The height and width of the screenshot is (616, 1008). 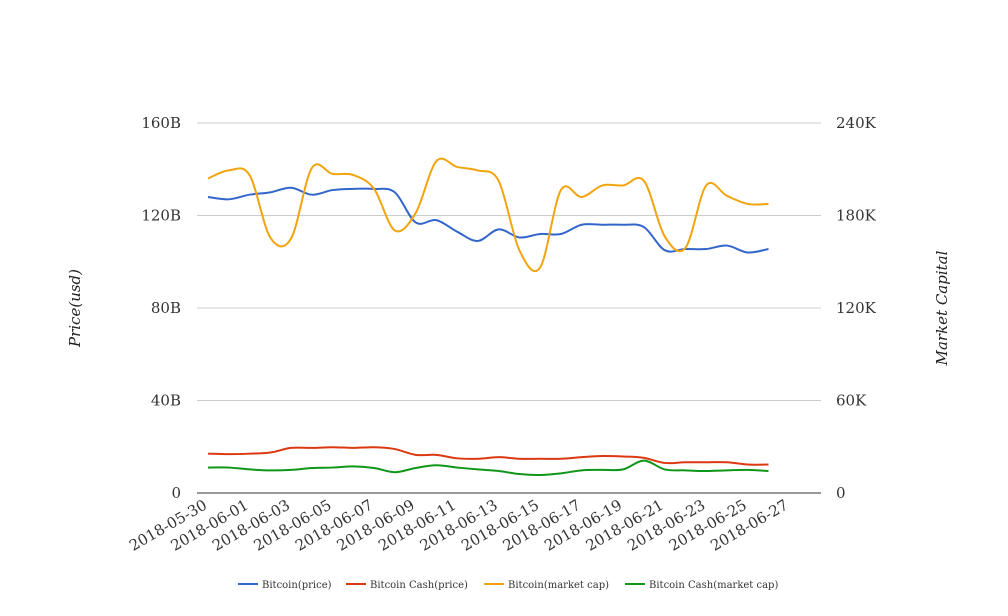 What do you see at coordinates (488, 467) in the screenshot?
I see `series-line-bitcoin-cash-market-cap` at bounding box center [488, 467].